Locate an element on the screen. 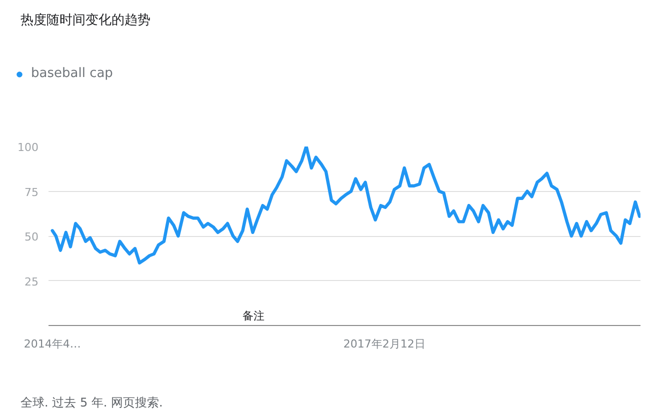  y-tick-label: 50 is located at coordinates (31, 237).